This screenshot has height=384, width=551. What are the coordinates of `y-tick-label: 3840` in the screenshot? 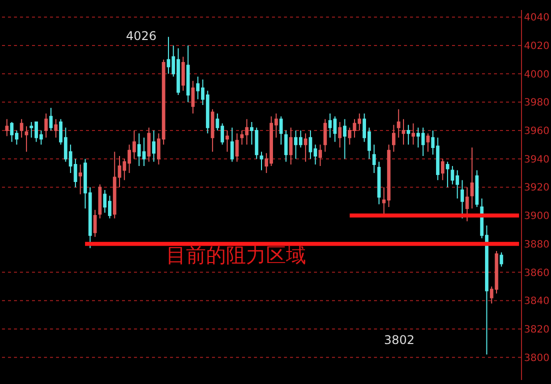 It's located at (537, 302).